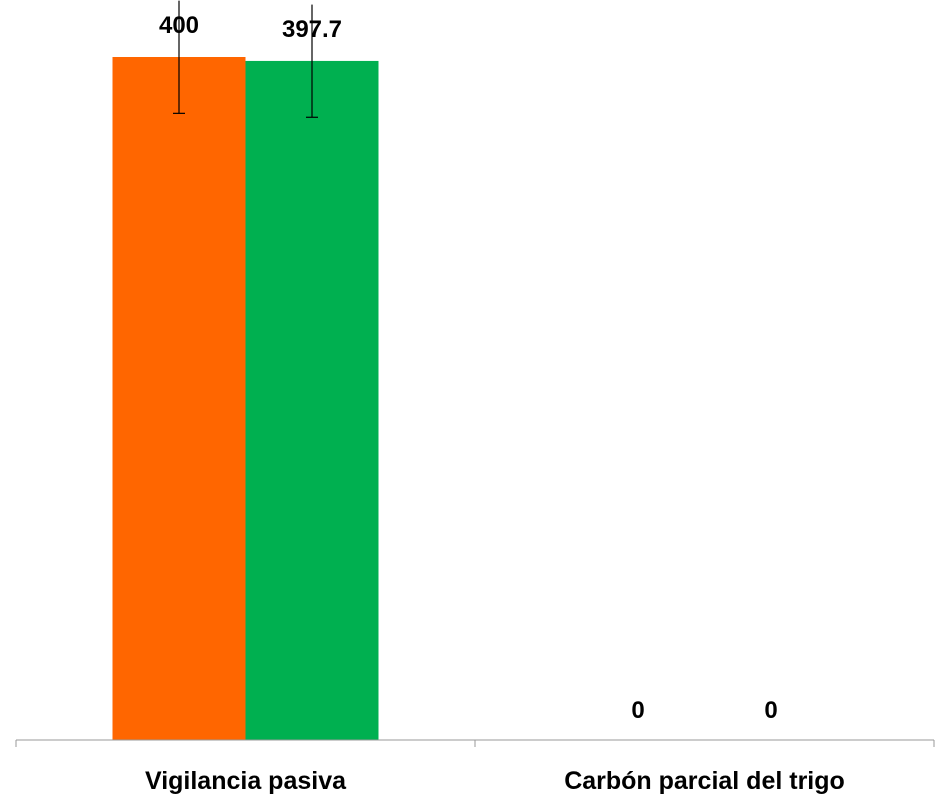  Describe the element at coordinates (246, 781) in the screenshot. I see `category-label-1: Vigilancia pasiva` at that location.